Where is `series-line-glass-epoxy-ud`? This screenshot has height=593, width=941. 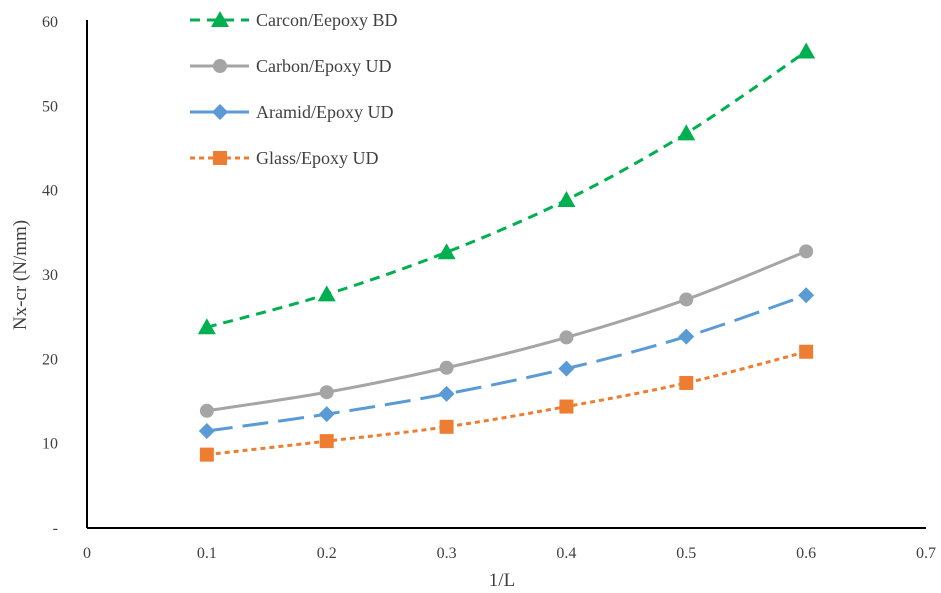 series-line-glass-epoxy-ud is located at coordinates (506, 403).